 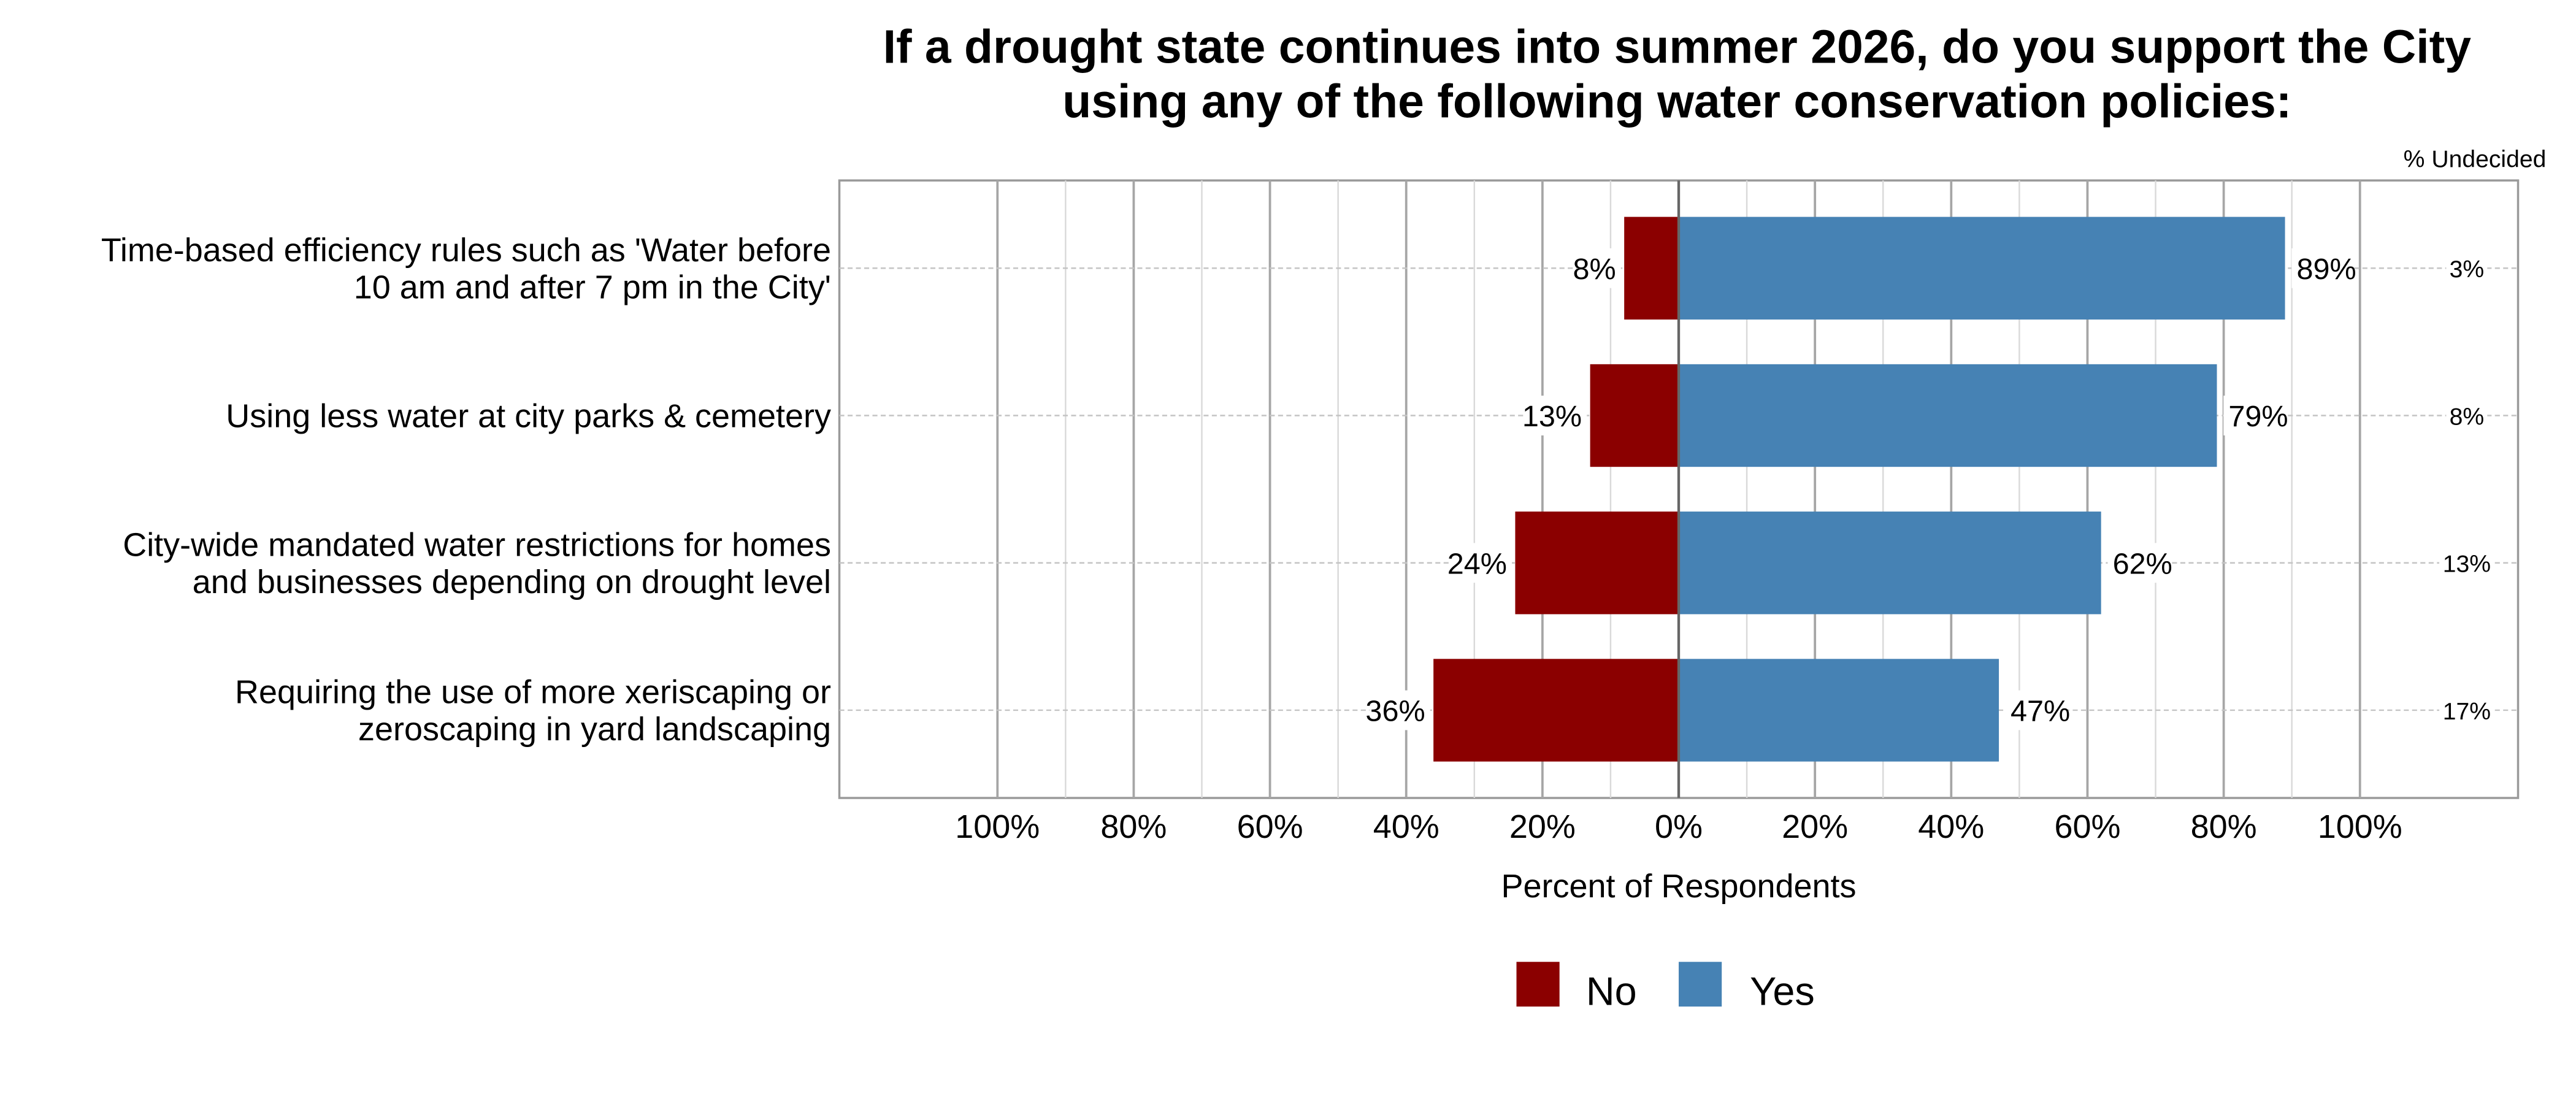 What do you see at coordinates (594, 729) in the screenshot?
I see `category-label: zeroscaping in yard landscaping` at bounding box center [594, 729].